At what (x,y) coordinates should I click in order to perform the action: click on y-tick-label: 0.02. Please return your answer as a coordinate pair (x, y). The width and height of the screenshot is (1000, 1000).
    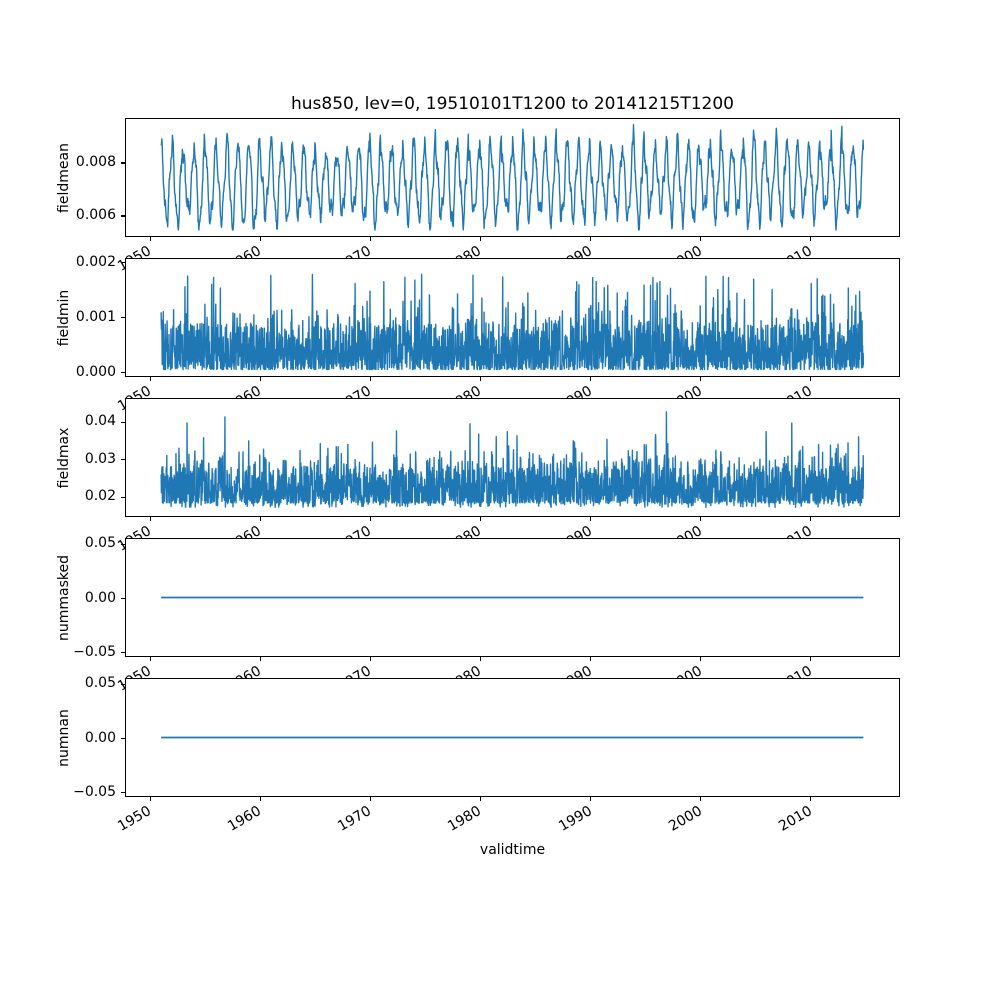
    Looking at the image, I should click on (100, 496).